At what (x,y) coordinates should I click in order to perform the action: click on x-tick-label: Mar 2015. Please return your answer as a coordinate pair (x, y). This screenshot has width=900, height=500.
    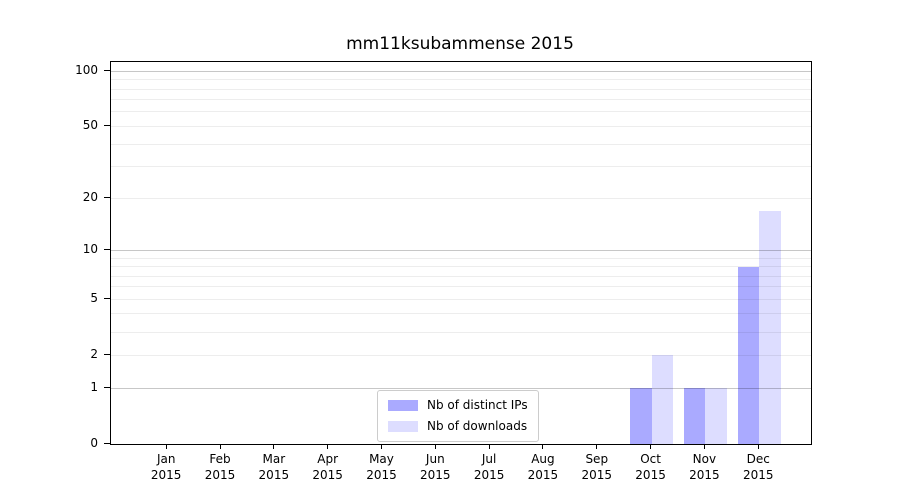
    Looking at the image, I should click on (274, 467).